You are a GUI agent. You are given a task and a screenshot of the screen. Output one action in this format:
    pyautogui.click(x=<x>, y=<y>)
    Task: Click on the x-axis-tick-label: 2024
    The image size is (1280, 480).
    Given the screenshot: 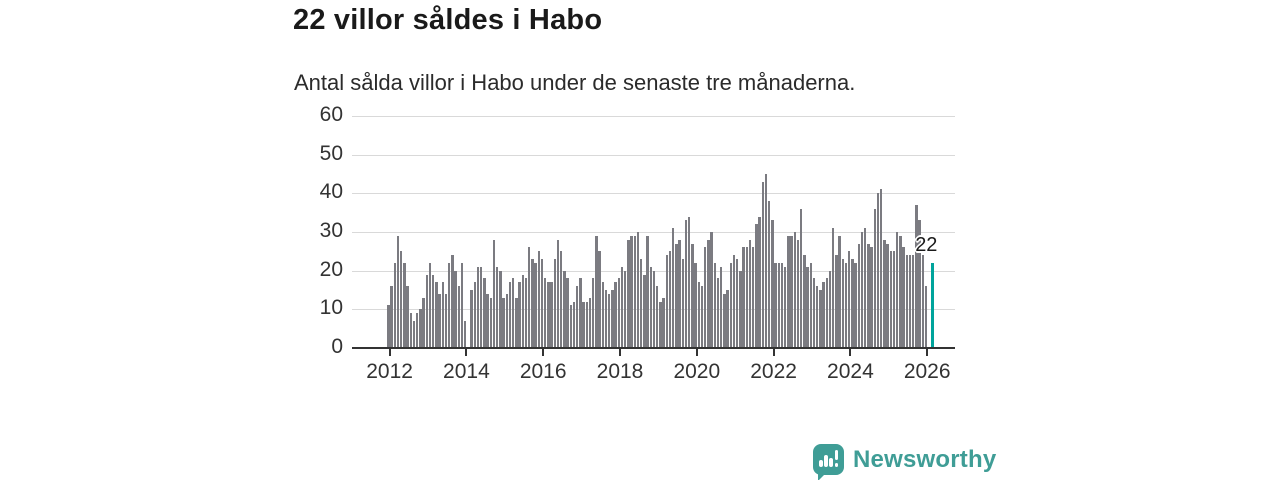 What is the action you would take?
    pyautogui.click(x=850, y=371)
    